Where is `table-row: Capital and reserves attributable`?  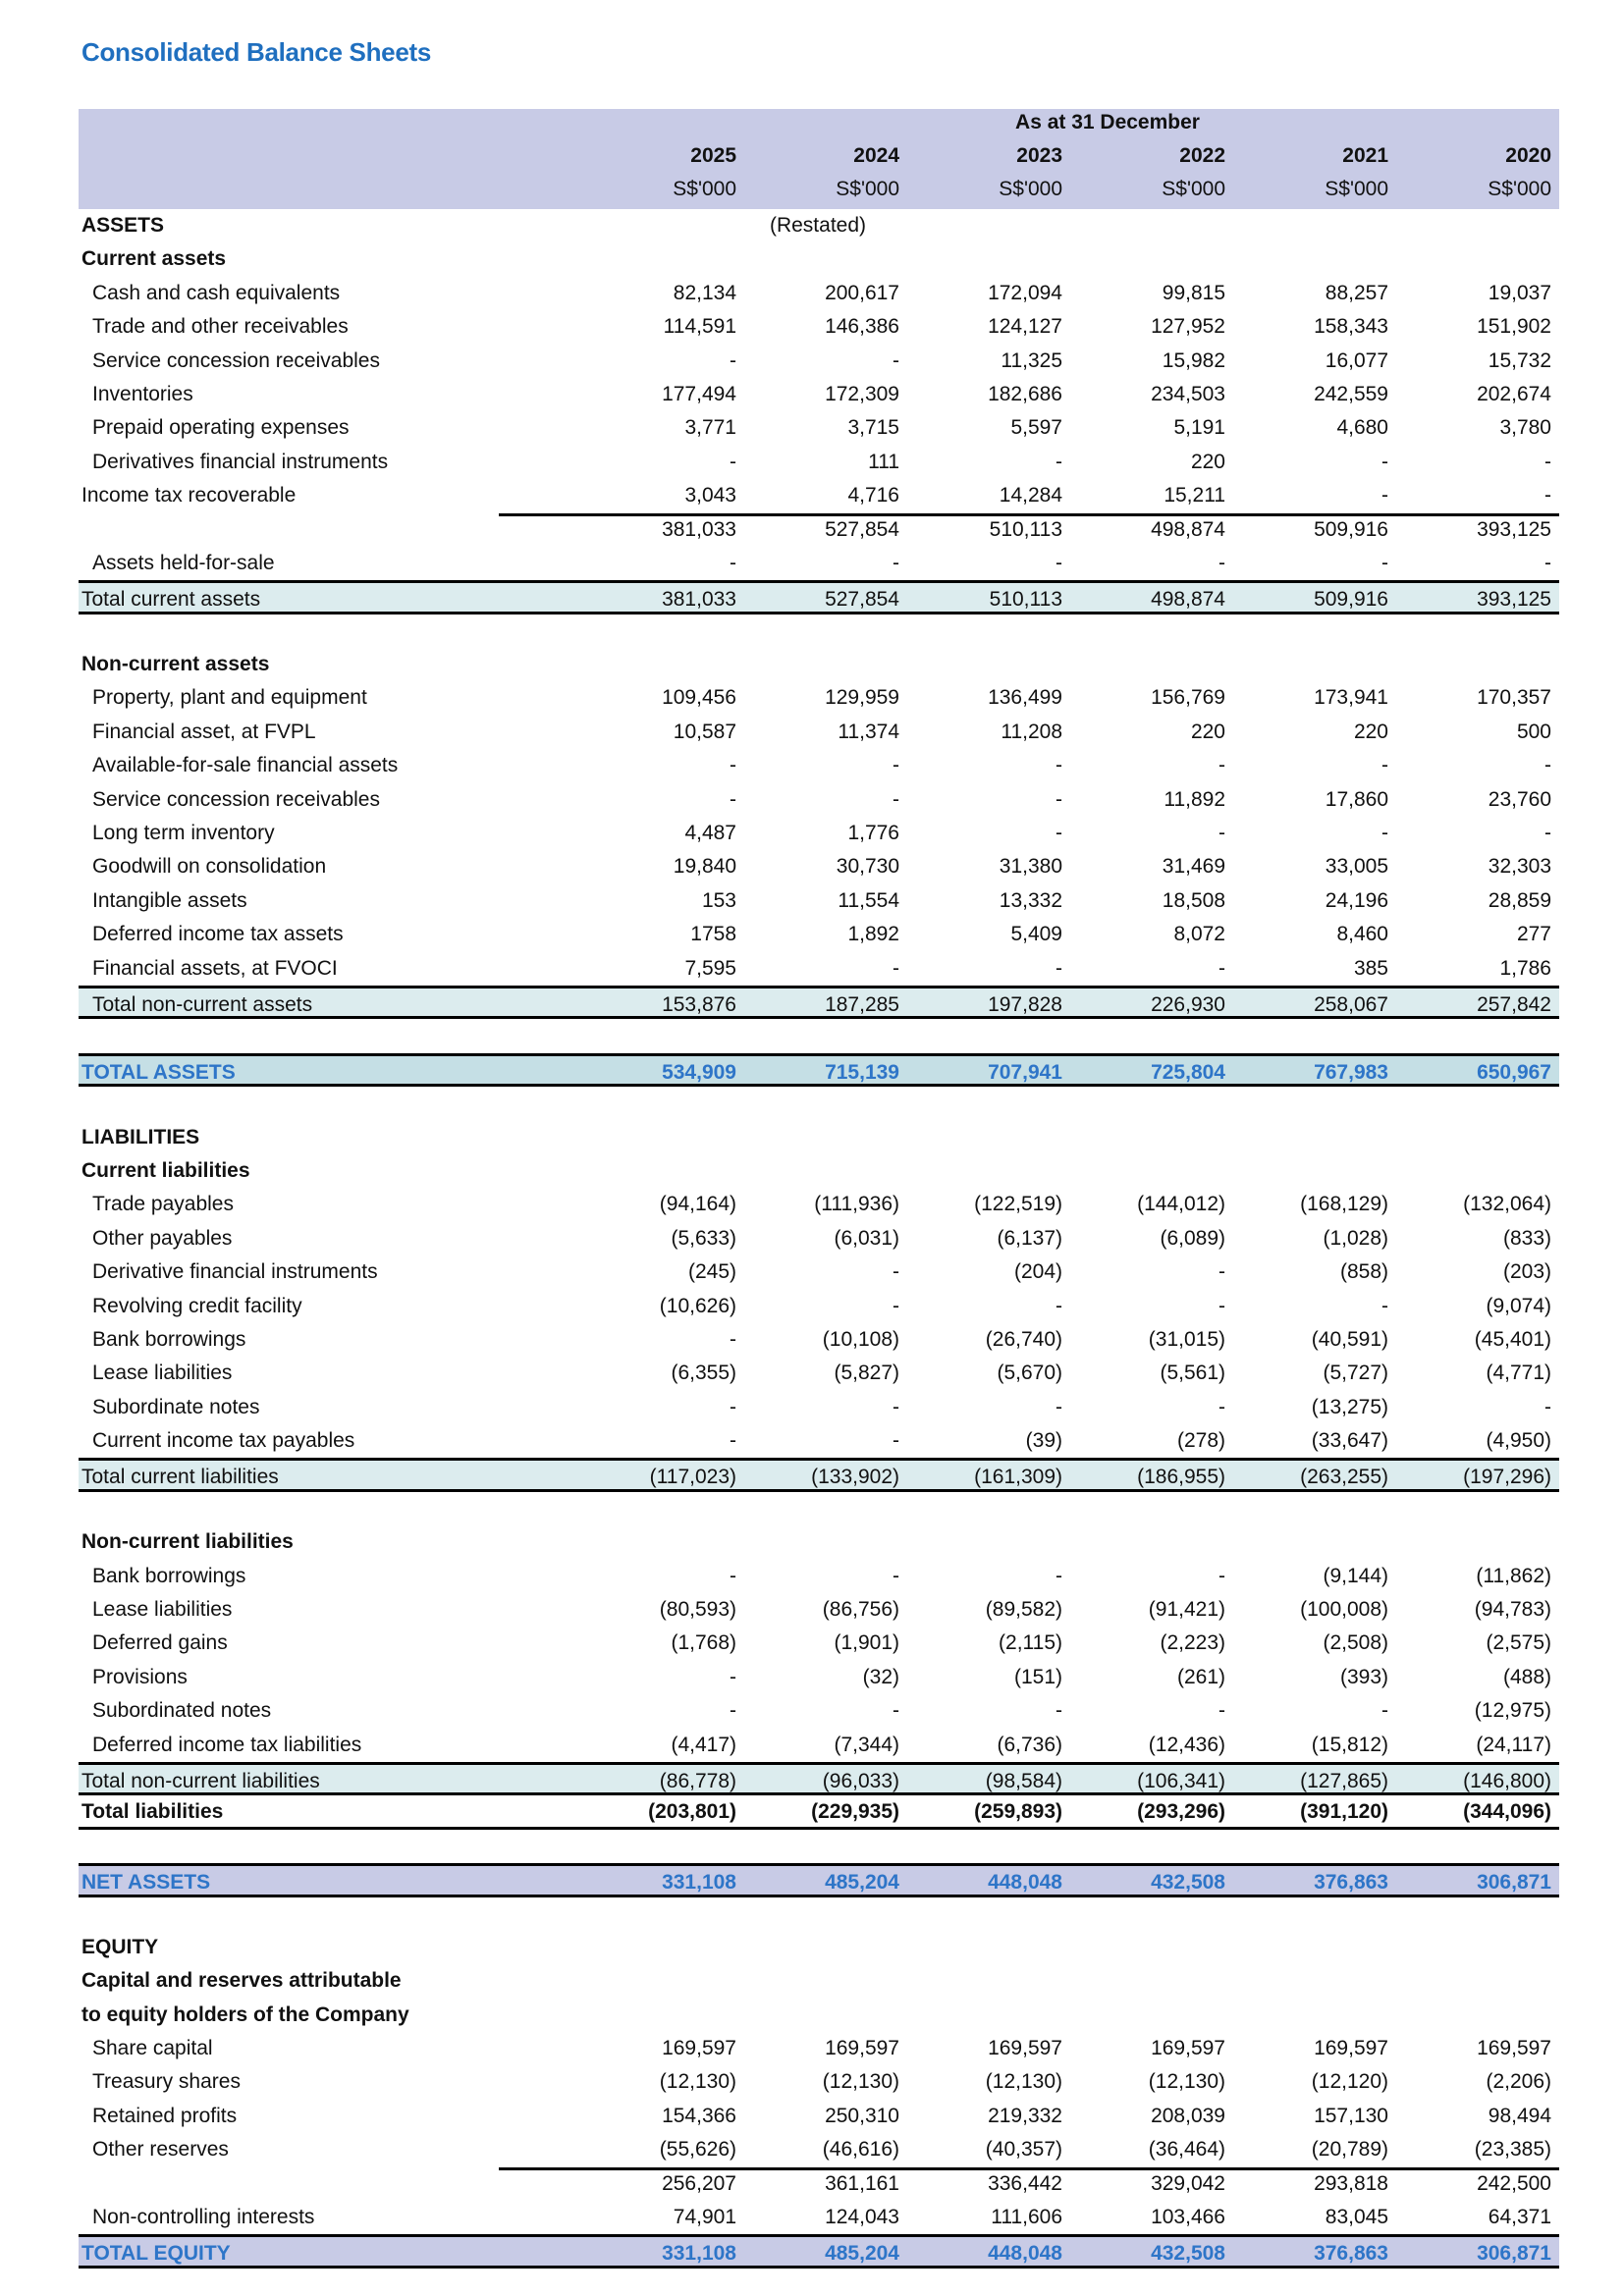 table-row: Capital and reserves attributable is located at coordinates (819, 1981).